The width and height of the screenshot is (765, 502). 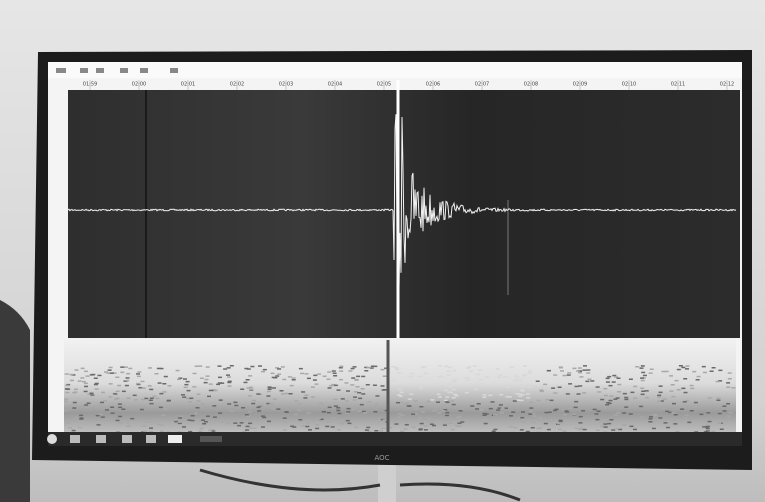 I want to click on time-label: 02:01, so click(x=188, y=85).